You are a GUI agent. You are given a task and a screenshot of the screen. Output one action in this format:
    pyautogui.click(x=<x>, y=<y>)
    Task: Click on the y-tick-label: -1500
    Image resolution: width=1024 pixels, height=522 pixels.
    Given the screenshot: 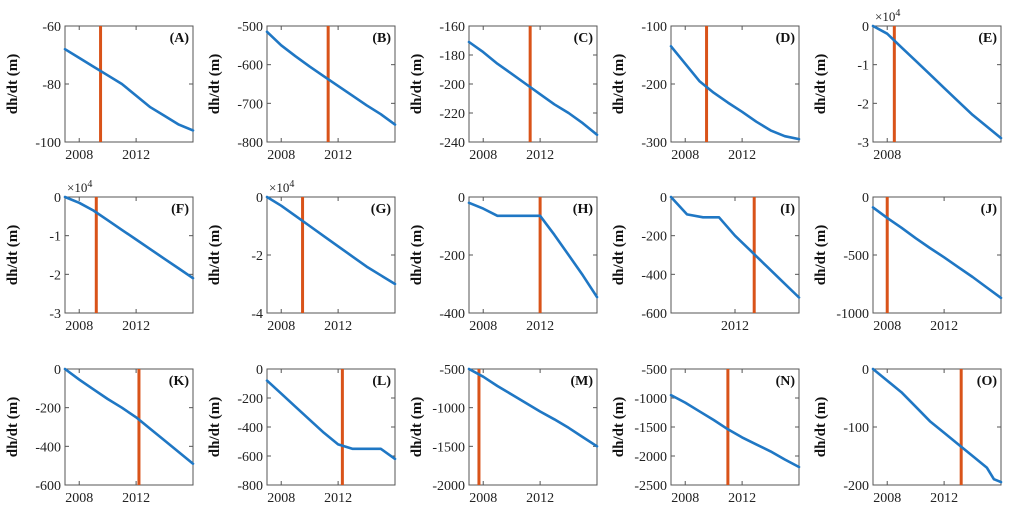 What is the action you would take?
    pyautogui.click(x=650, y=428)
    